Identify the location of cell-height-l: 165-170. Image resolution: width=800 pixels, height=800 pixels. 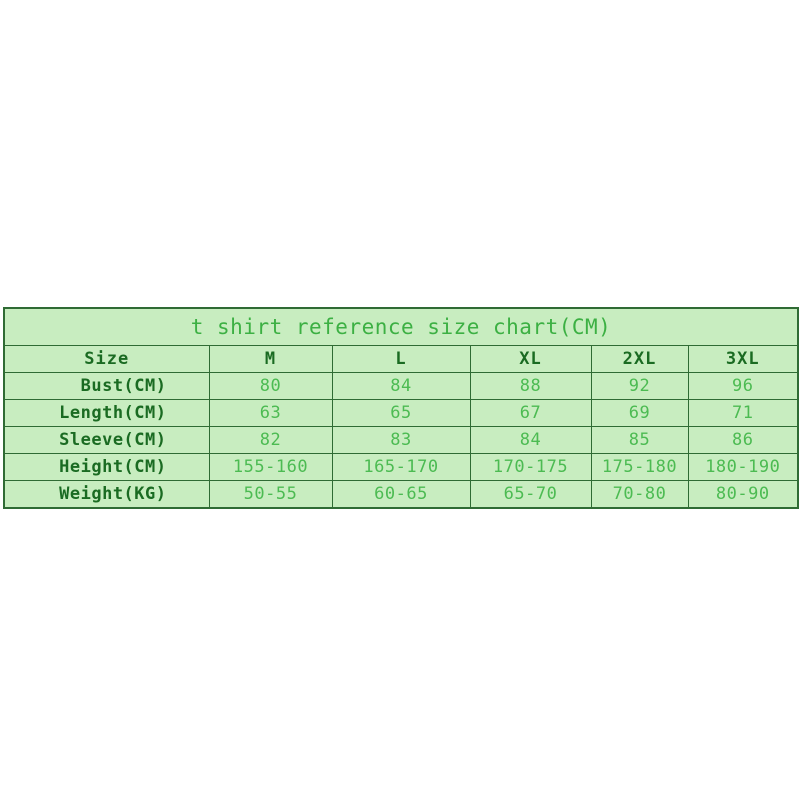
(401, 467).